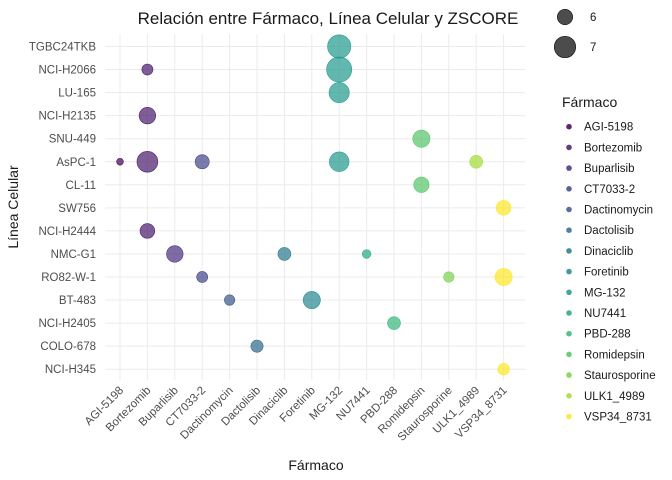  What do you see at coordinates (608, 252) in the screenshot?
I see `color-legend-label: Dinaciclib` at bounding box center [608, 252].